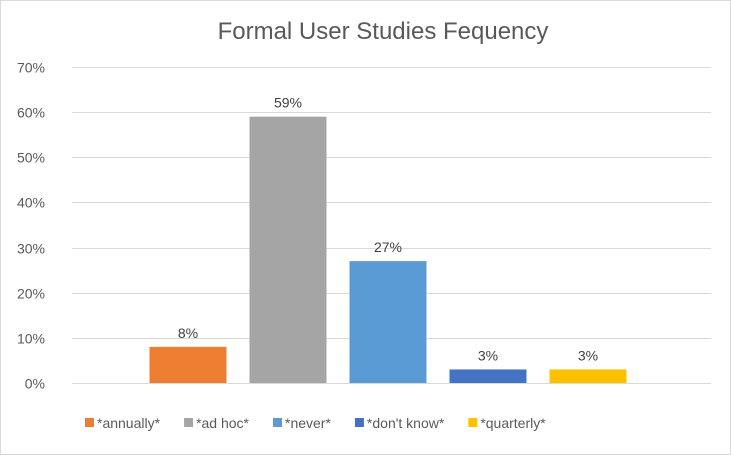 This screenshot has height=455, width=731. Describe the element at coordinates (31, 226) in the screenshot. I see `y-axis: 0% 10% 20% 30% 40% 50% 60% 70%` at that location.